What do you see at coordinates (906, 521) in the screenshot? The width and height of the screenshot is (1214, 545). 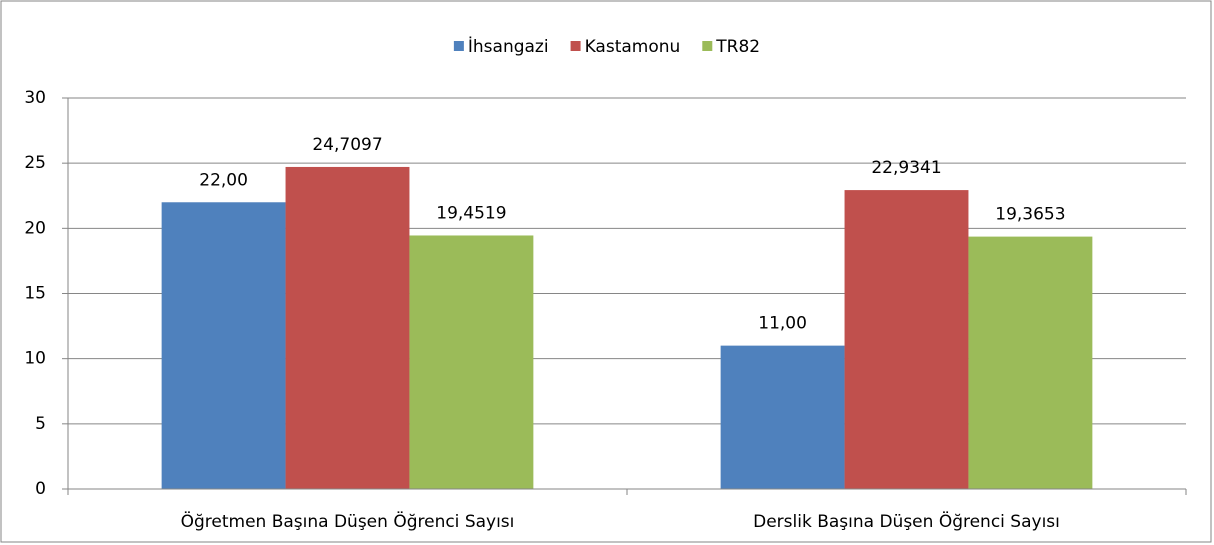 I see `x-tick-label: Derslik Başına Düşen Öğrenci Sayısı` at bounding box center [906, 521].